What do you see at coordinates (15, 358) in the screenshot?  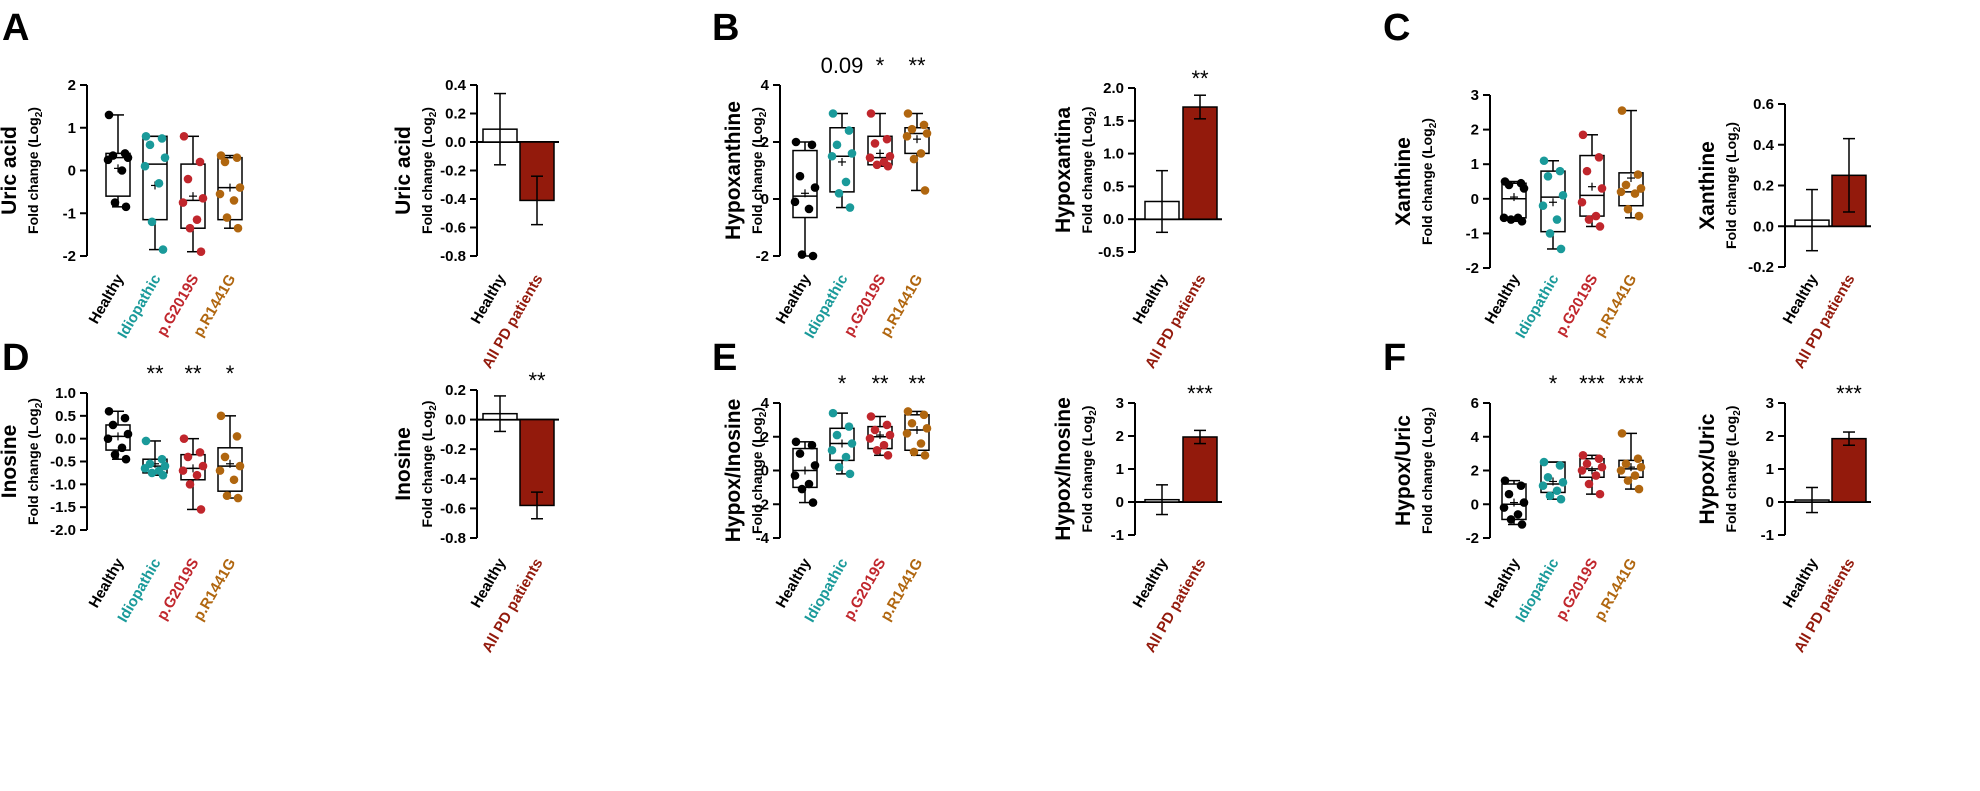 I see `panel-letter: D` at bounding box center [15, 358].